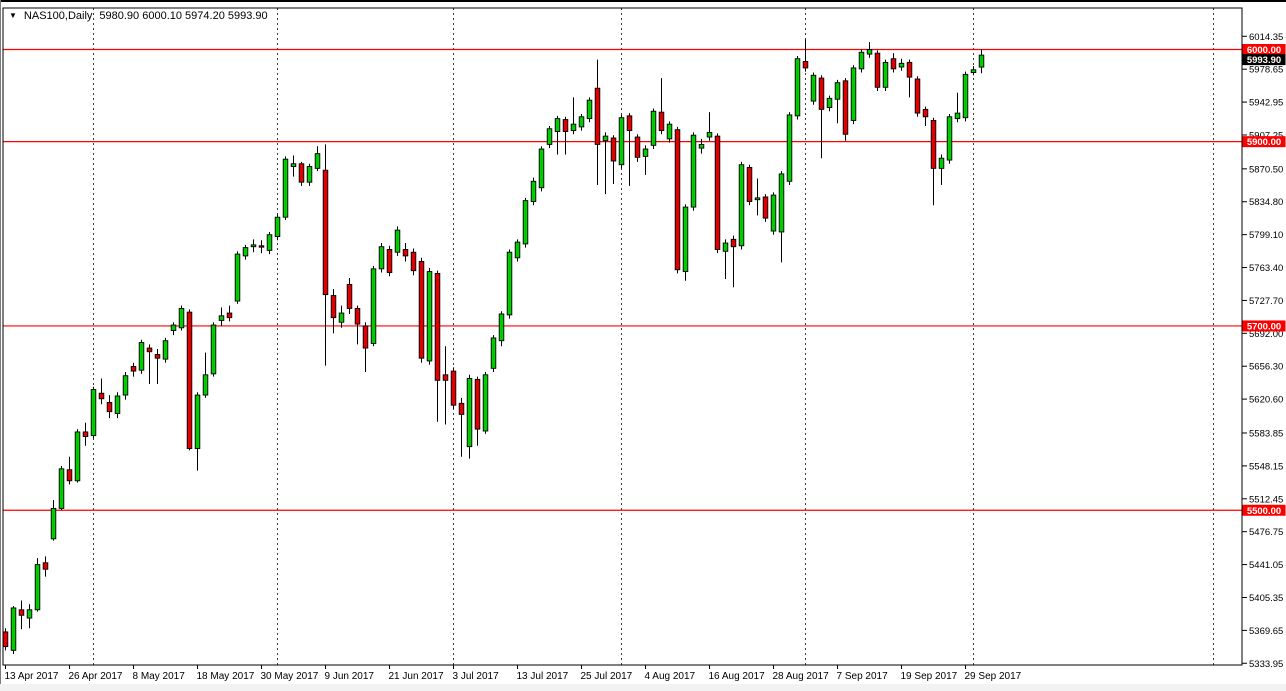 This screenshot has width=1286, height=691. What do you see at coordinates (1266, 664) in the screenshot?
I see `price-tick-label: 5333.95` at bounding box center [1266, 664].